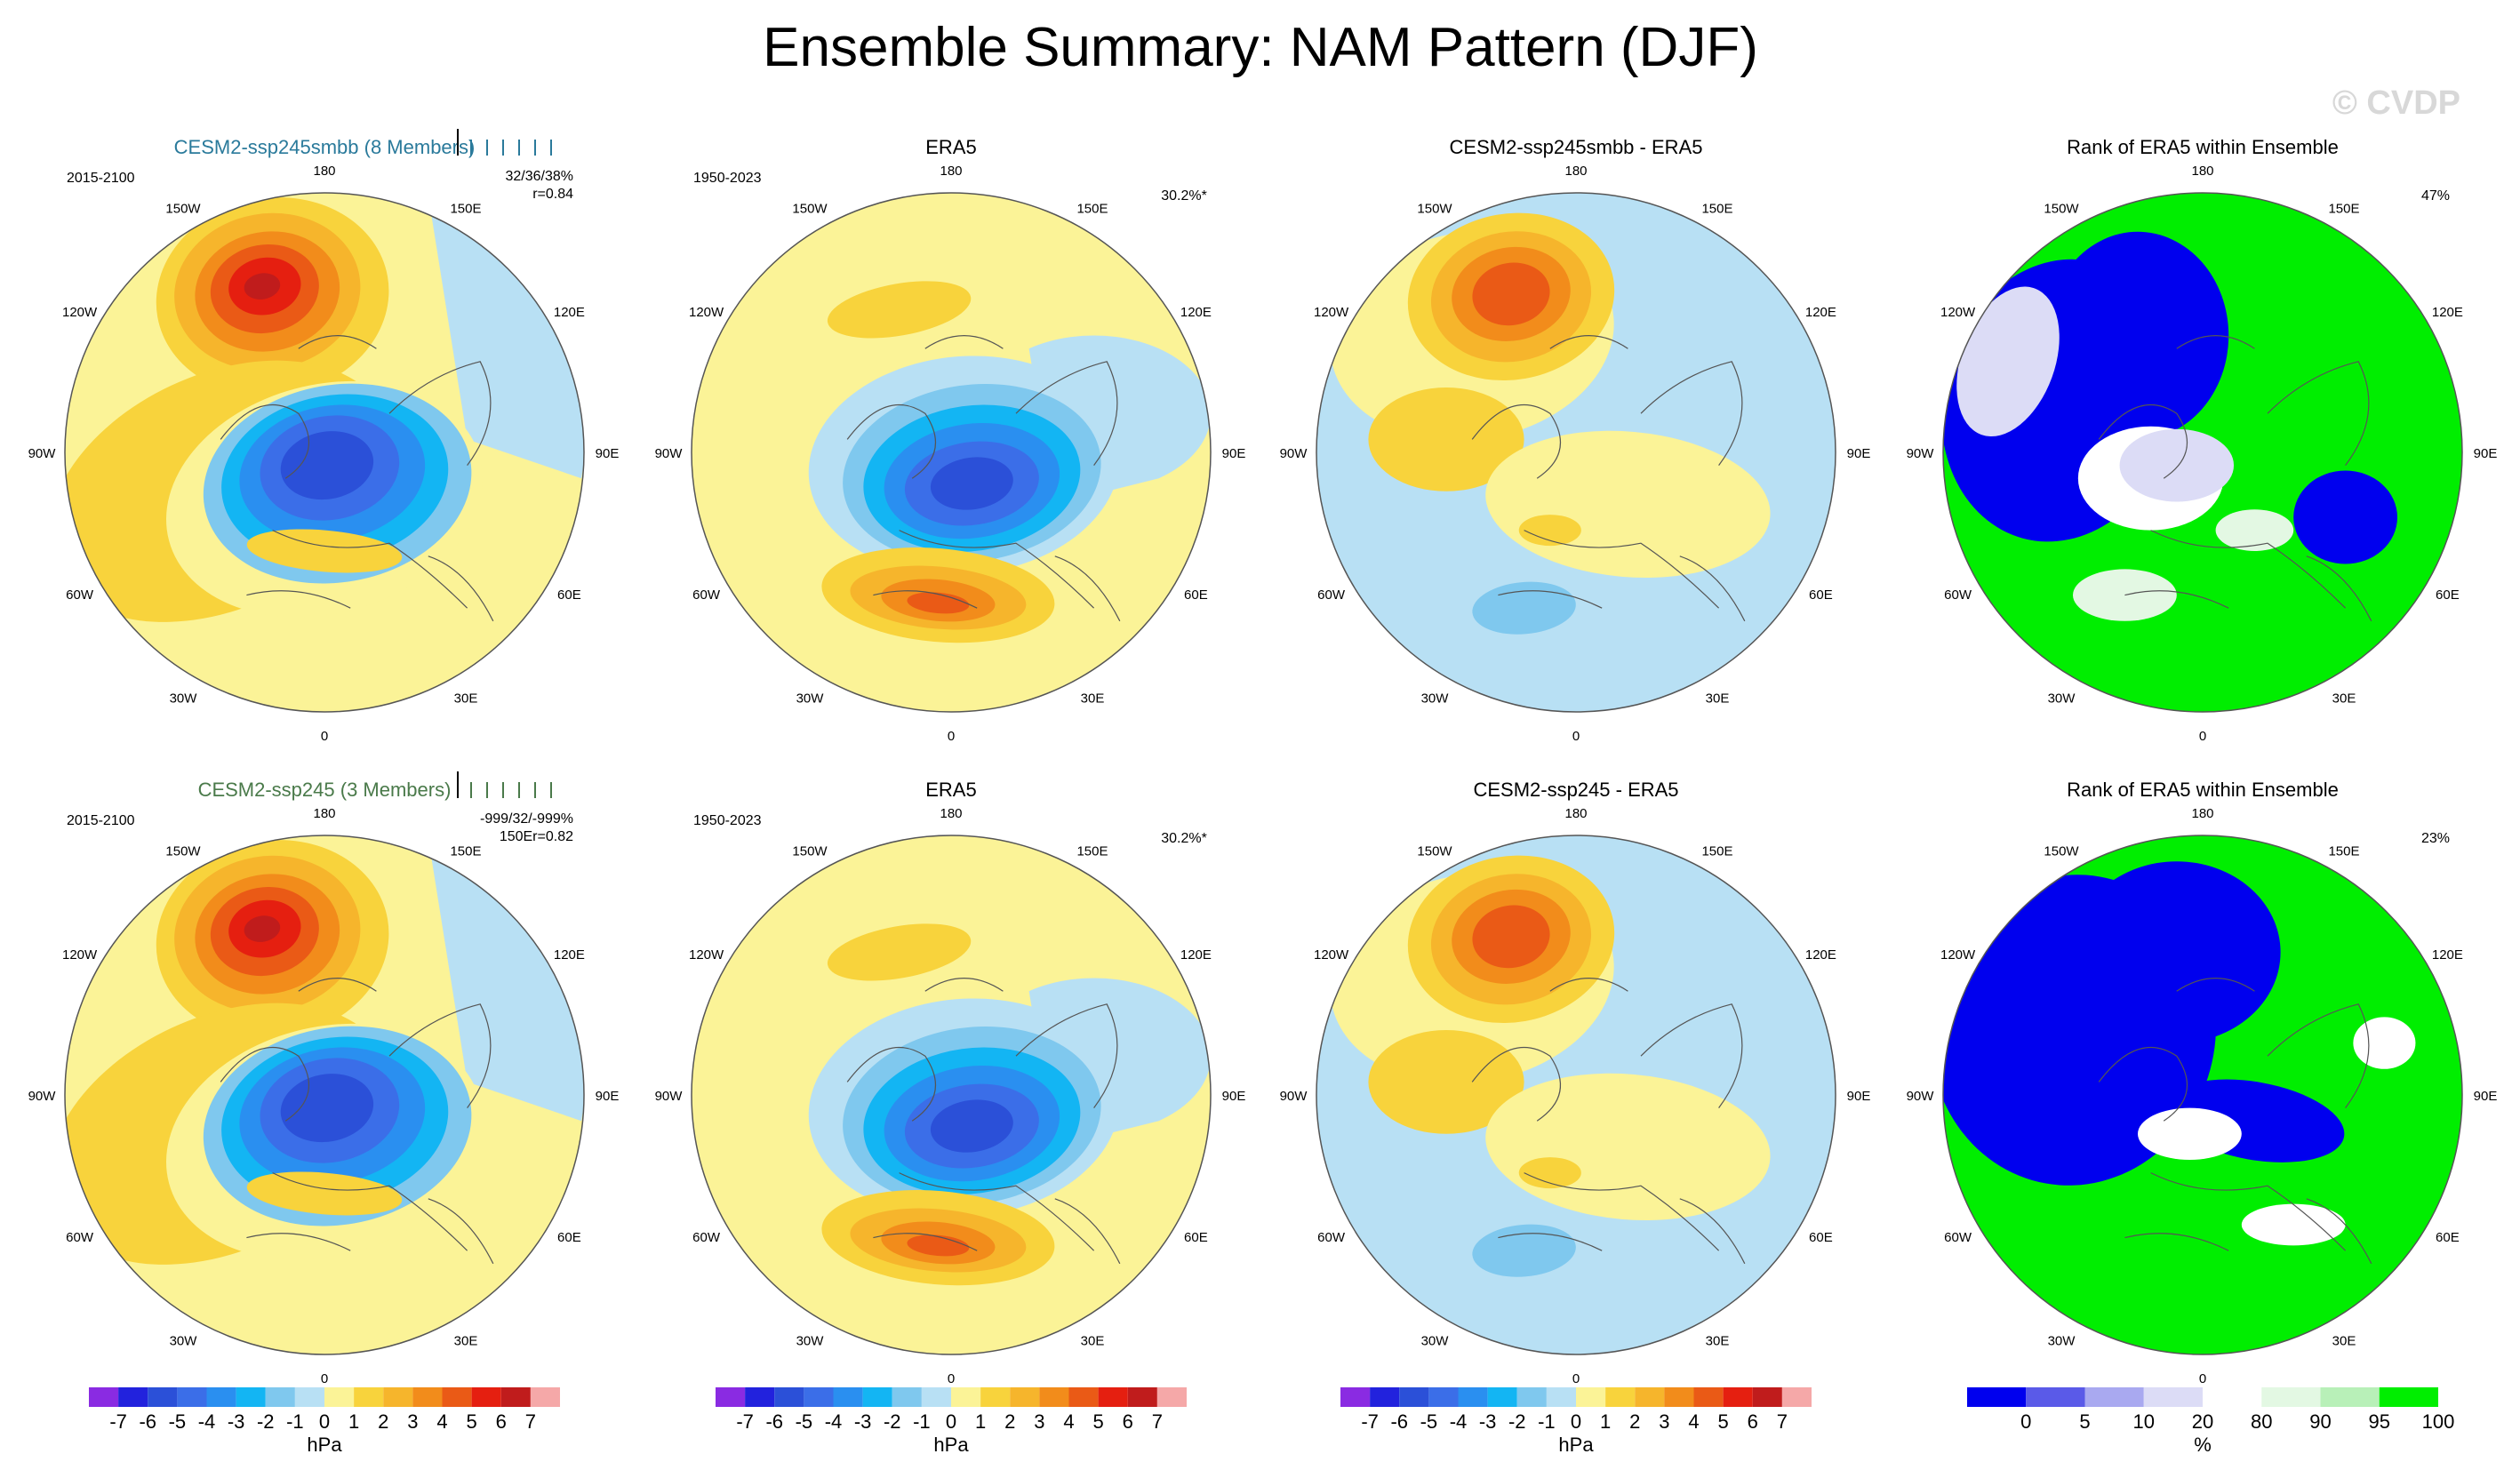 This screenshot has width=2520, height=1478. I want to click on light-blue-region, so click(506, 979).